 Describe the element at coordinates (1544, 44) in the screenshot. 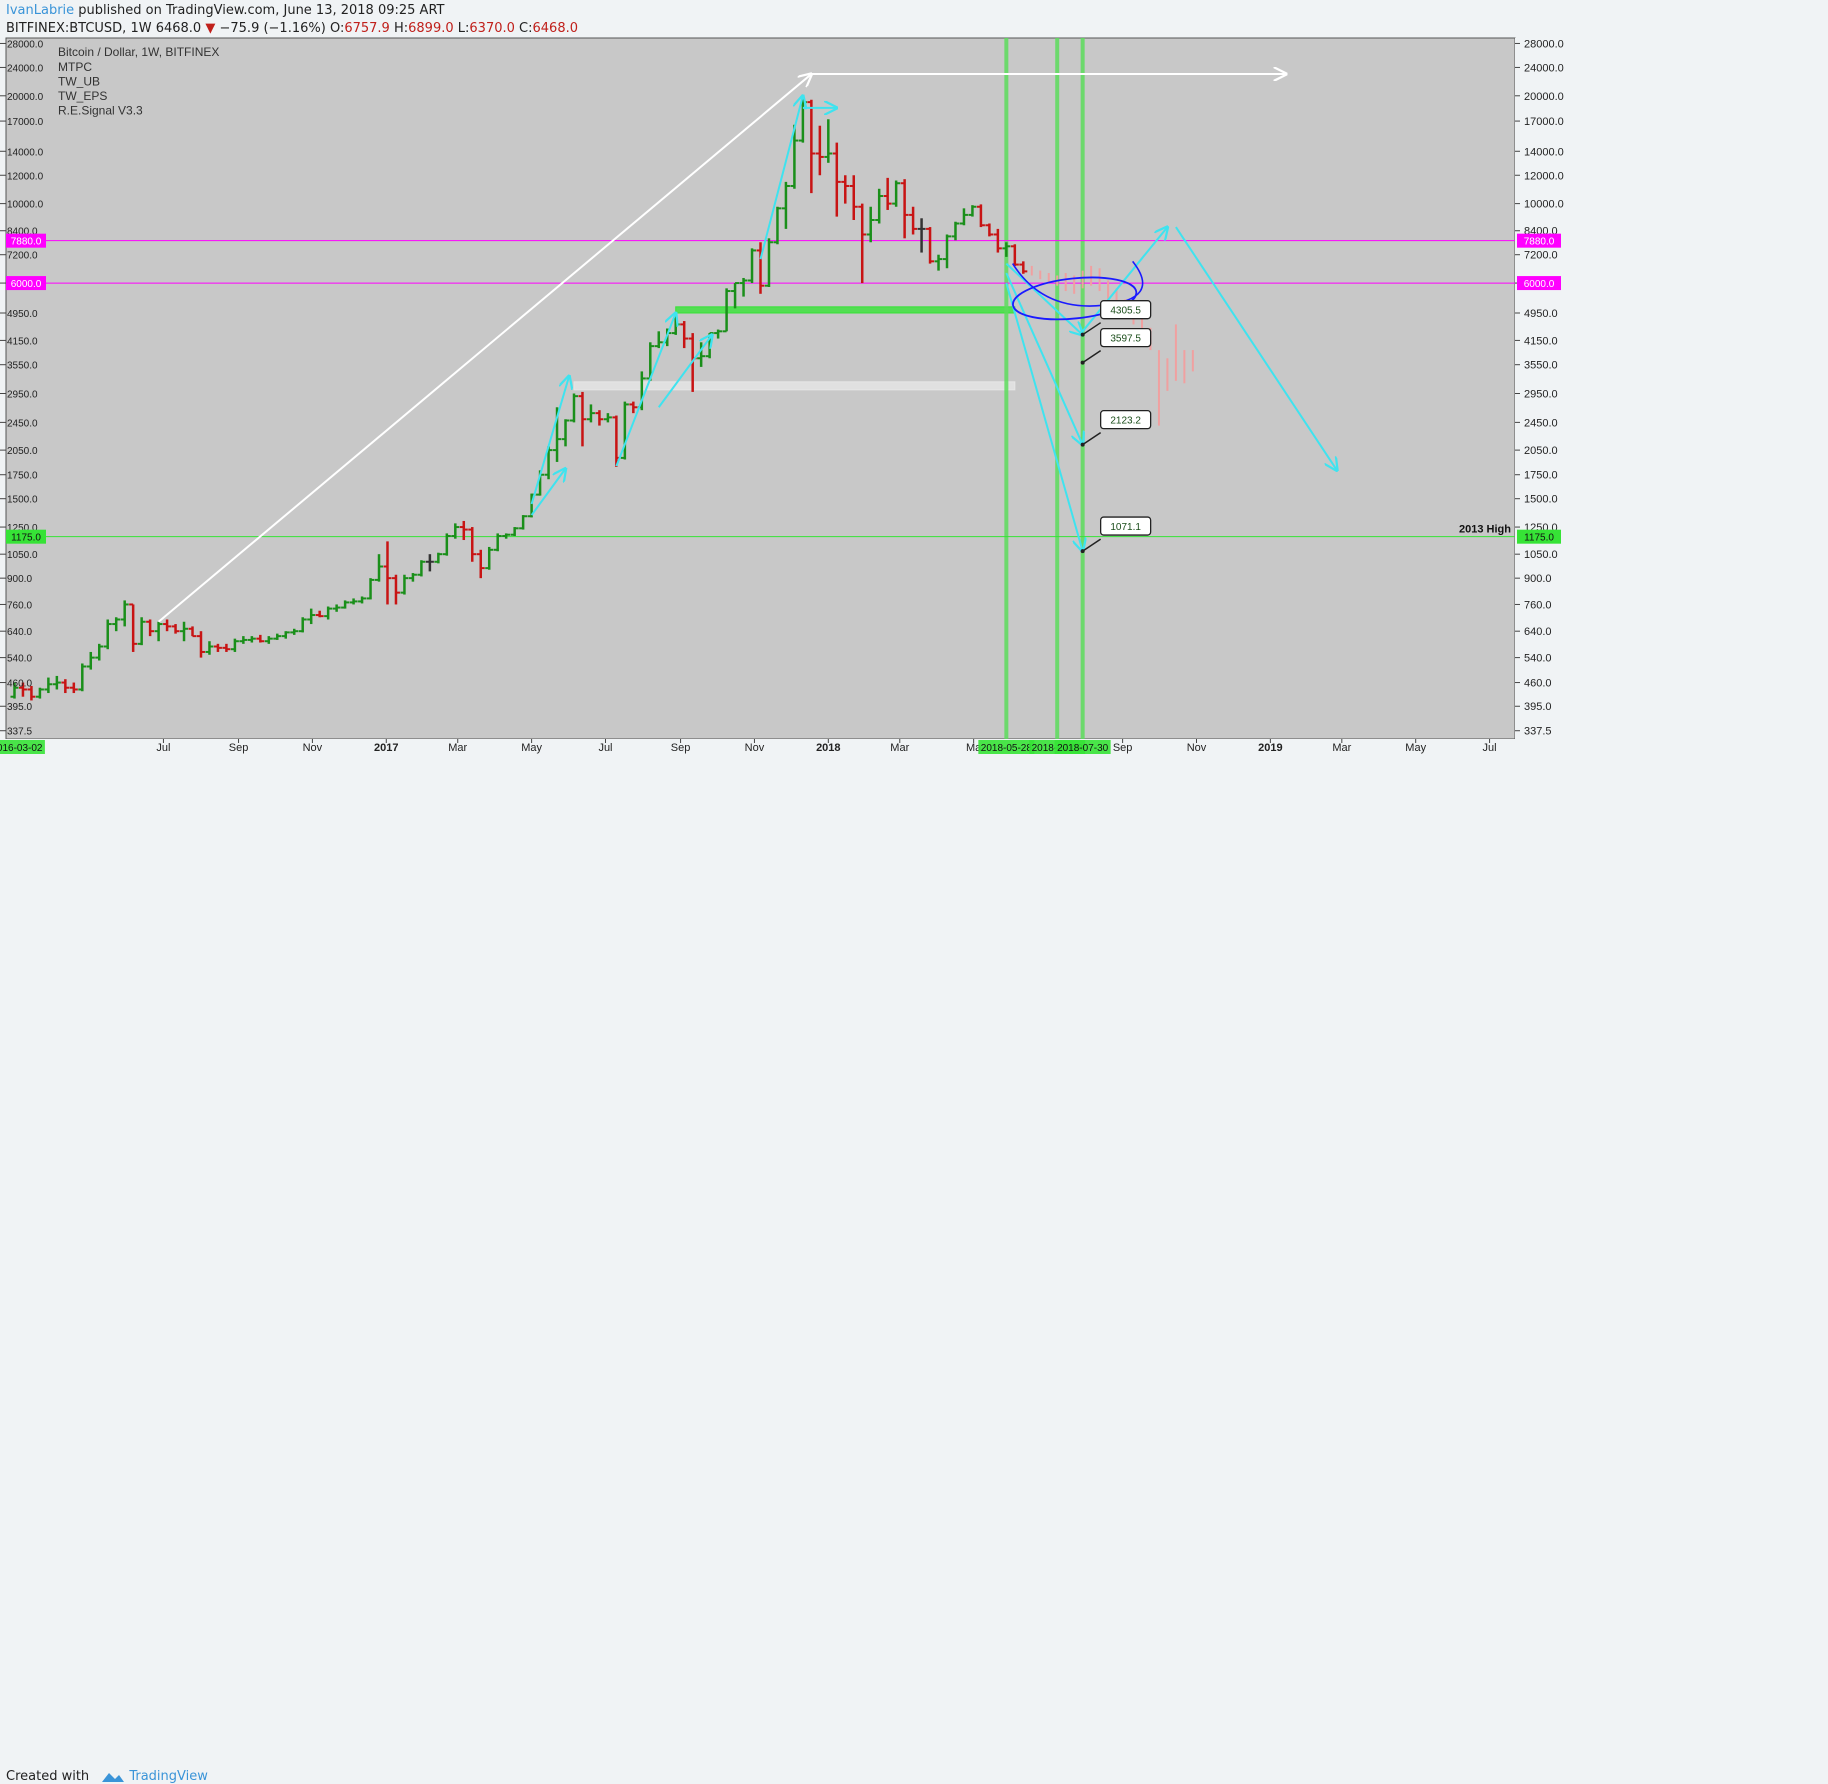

I see `y-tick-label: 28000.0` at that location.